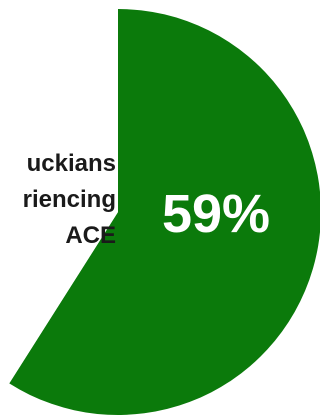 This screenshot has height=416, width=320. What do you see at coordinates (71, 163) in the screenshot?
I see `category-label-line-1: uckians` at bounding box center [71, 163].